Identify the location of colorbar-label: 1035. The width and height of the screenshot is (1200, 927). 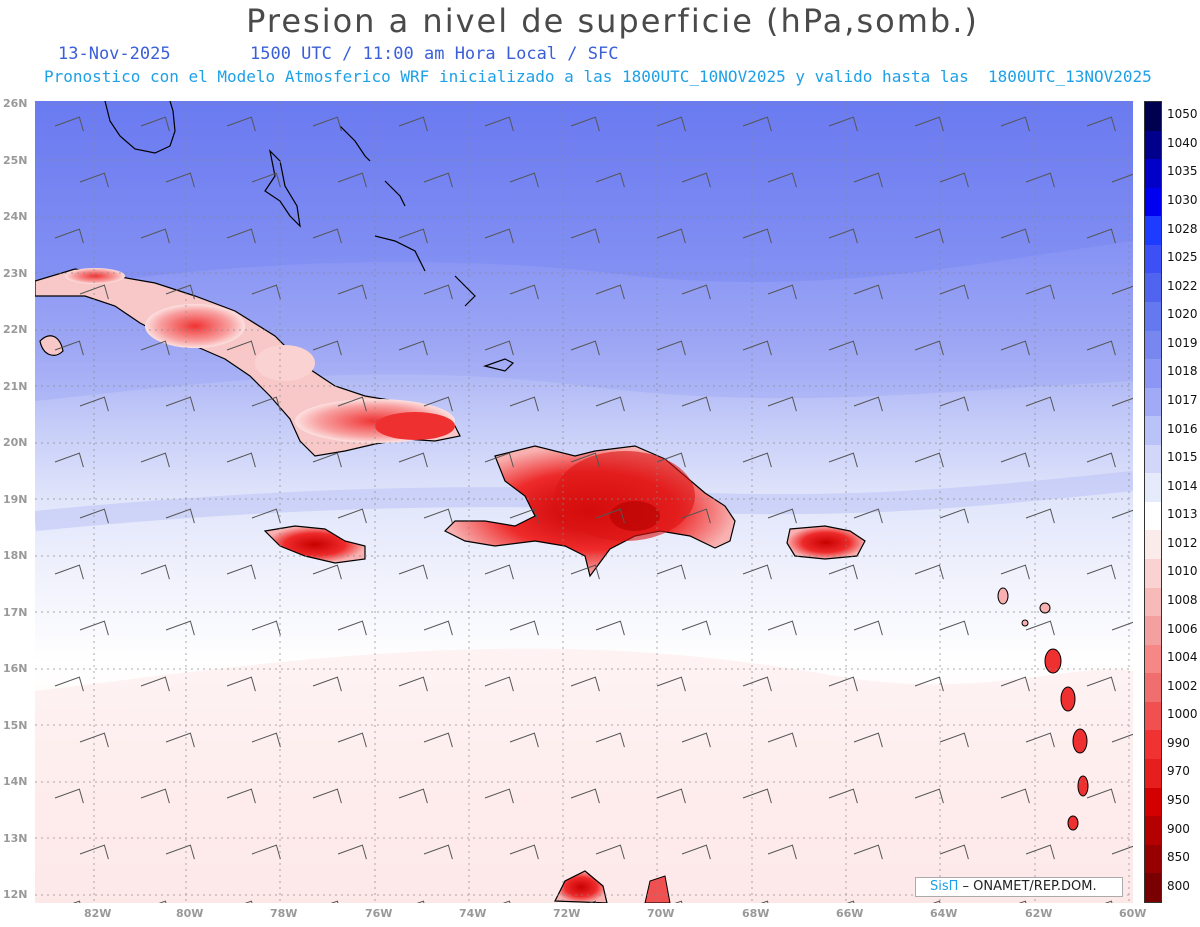
(1182, 171).